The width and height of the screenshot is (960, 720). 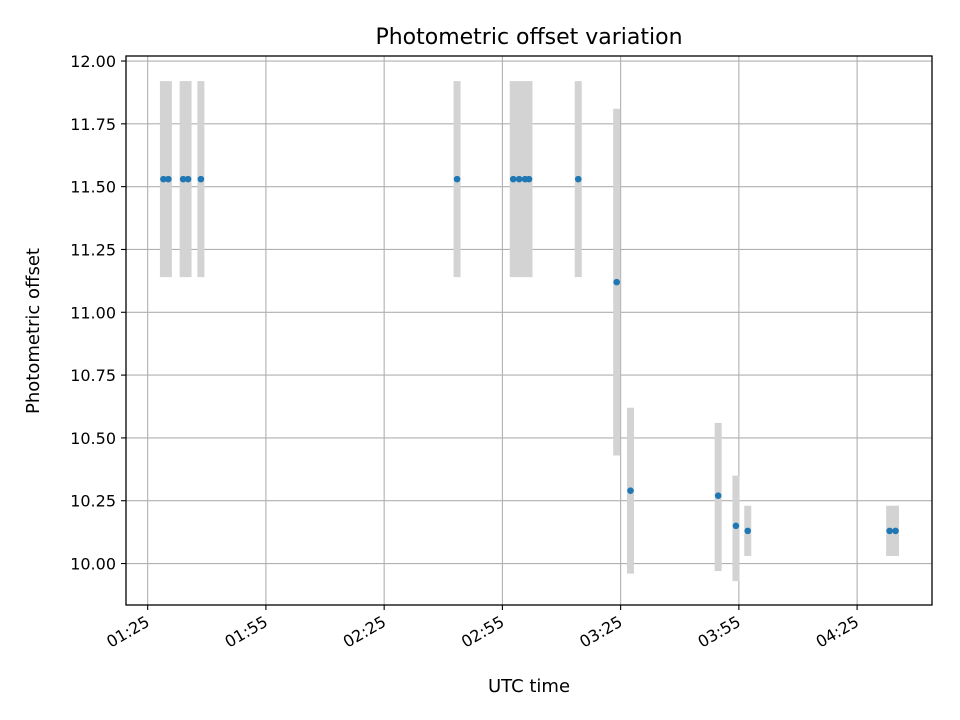 I want to click on x-tick-label: 03:25, so click(x=600, y=632).